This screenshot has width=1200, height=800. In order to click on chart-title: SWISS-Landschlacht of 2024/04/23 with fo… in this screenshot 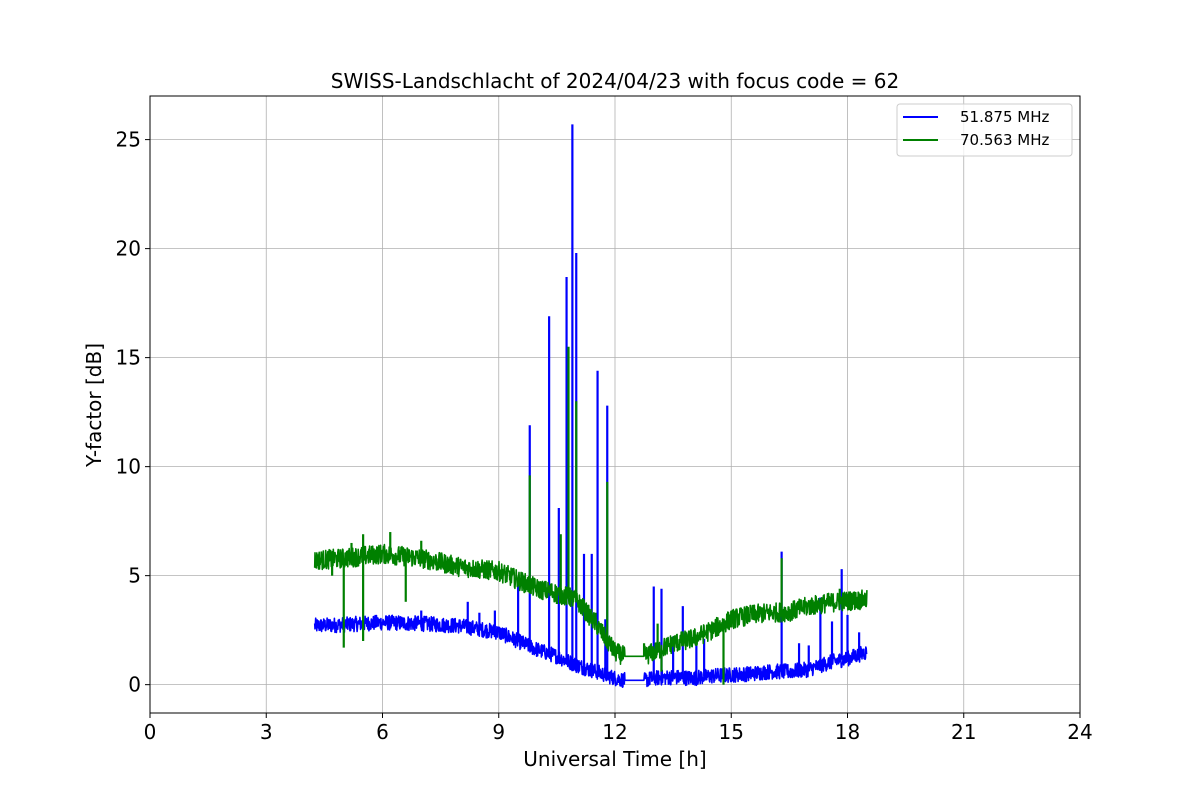, I will do `click(615, 81)`.